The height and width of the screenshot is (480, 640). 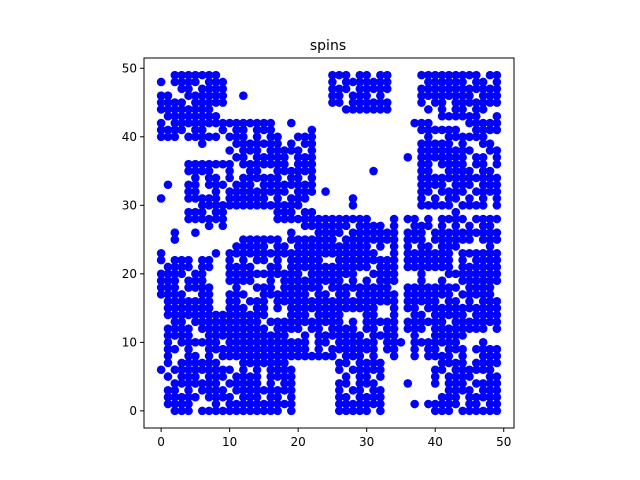 I want to click on x-tick-label: 0, so click(x=161, y=442).